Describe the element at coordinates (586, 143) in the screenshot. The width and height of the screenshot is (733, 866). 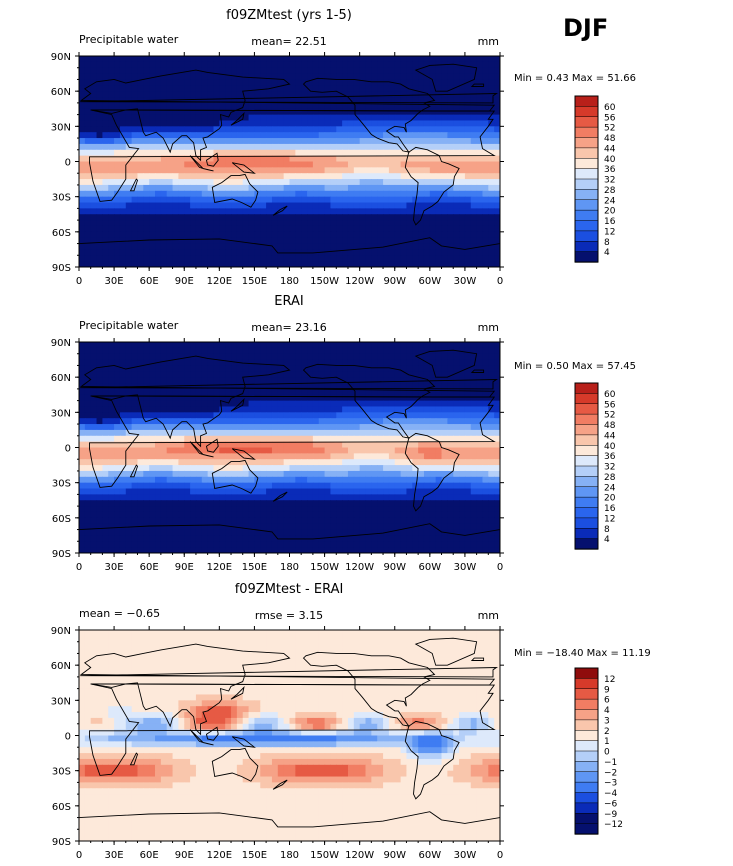
I see `colorbar-box` at that location.